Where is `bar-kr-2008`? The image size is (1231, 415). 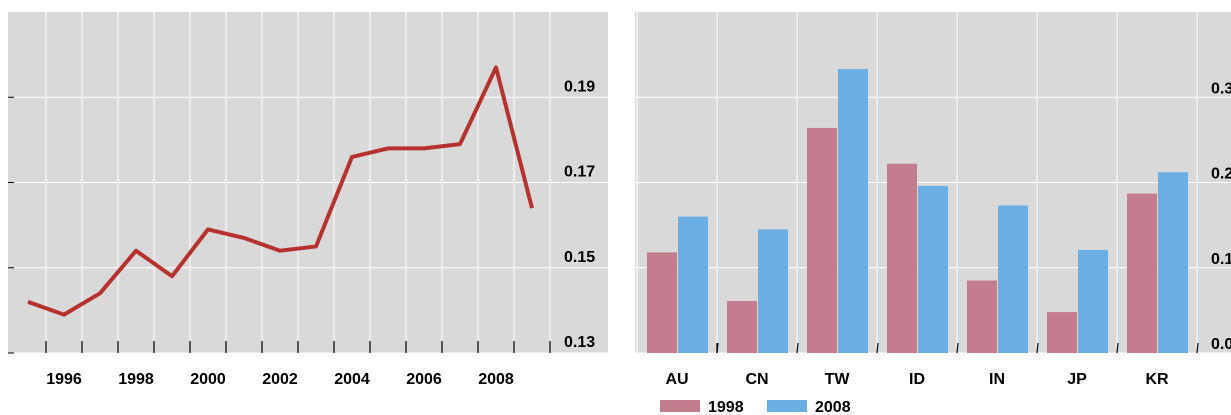
bar-kr-2008 is located at coordinates (1173, 262).